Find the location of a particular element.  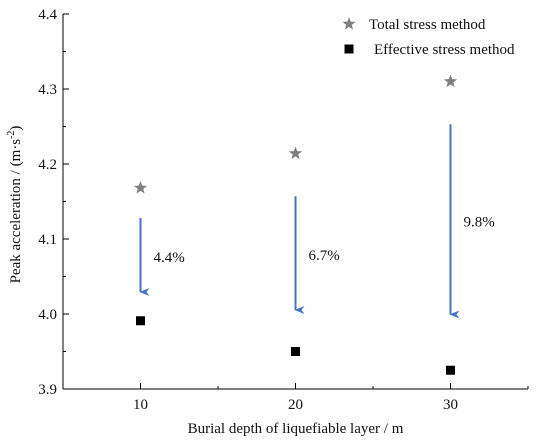

reduction-label: 9.8% is located at coordinates (479, 222).